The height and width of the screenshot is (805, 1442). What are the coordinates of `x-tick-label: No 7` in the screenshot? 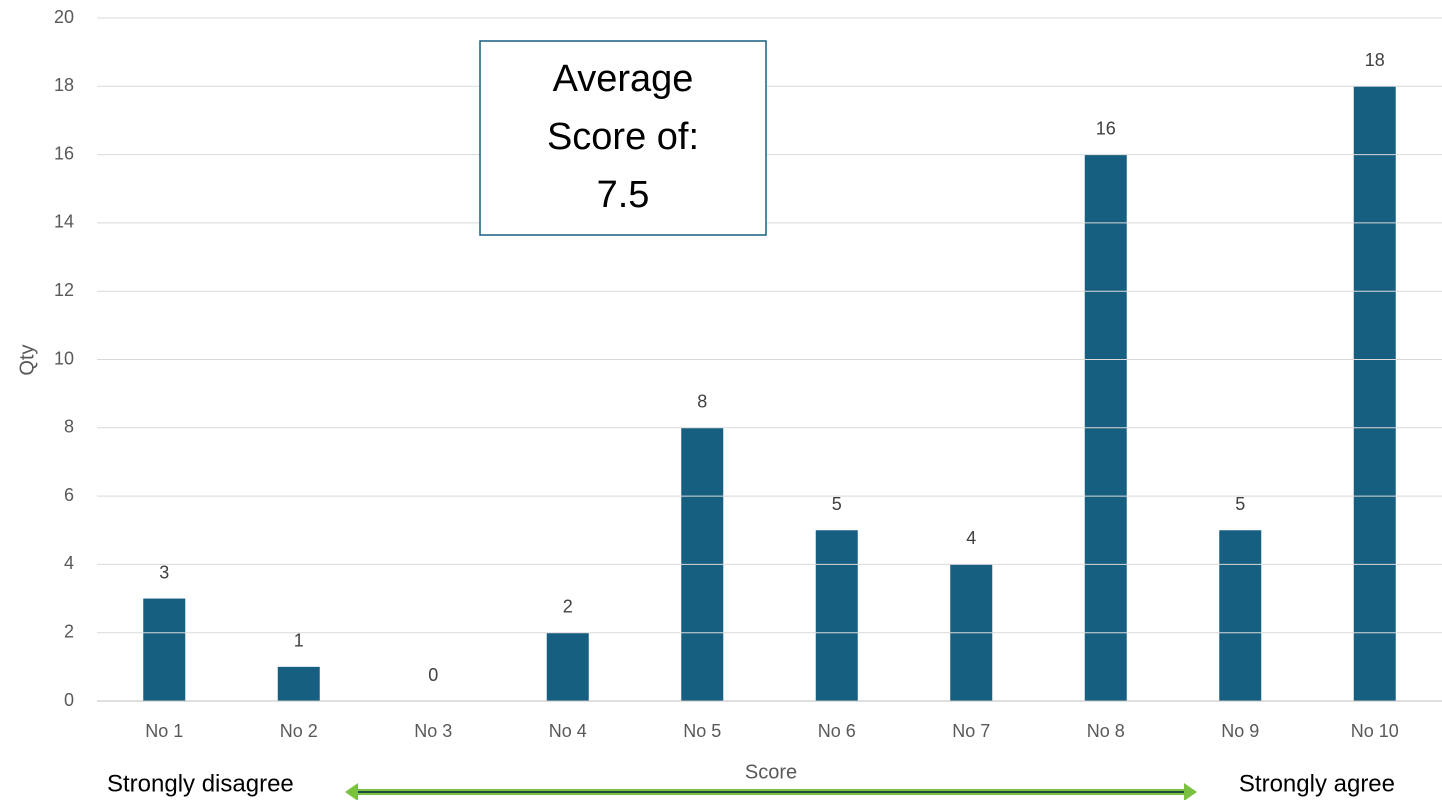 It's located at (971, 731).